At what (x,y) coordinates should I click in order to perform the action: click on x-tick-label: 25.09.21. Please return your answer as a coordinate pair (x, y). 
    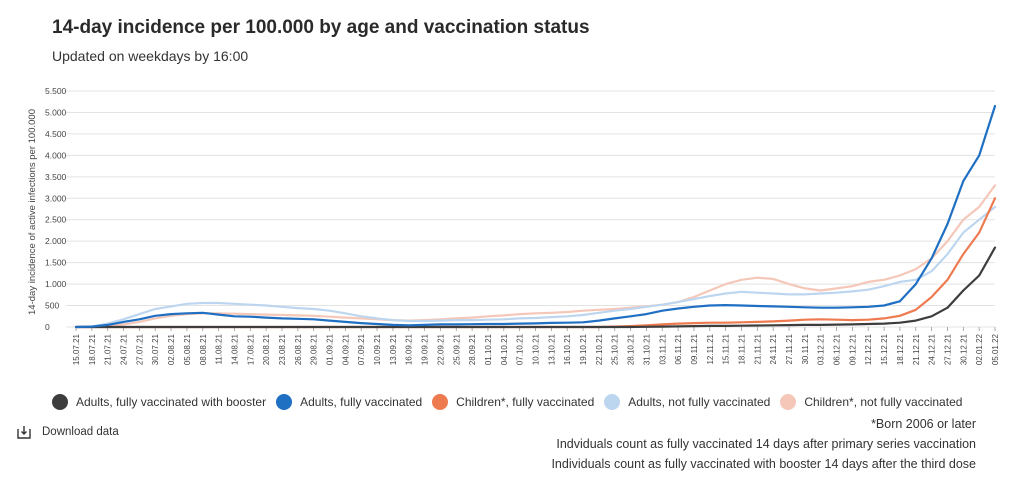
    Looking at the image, I should click on (456, 349).